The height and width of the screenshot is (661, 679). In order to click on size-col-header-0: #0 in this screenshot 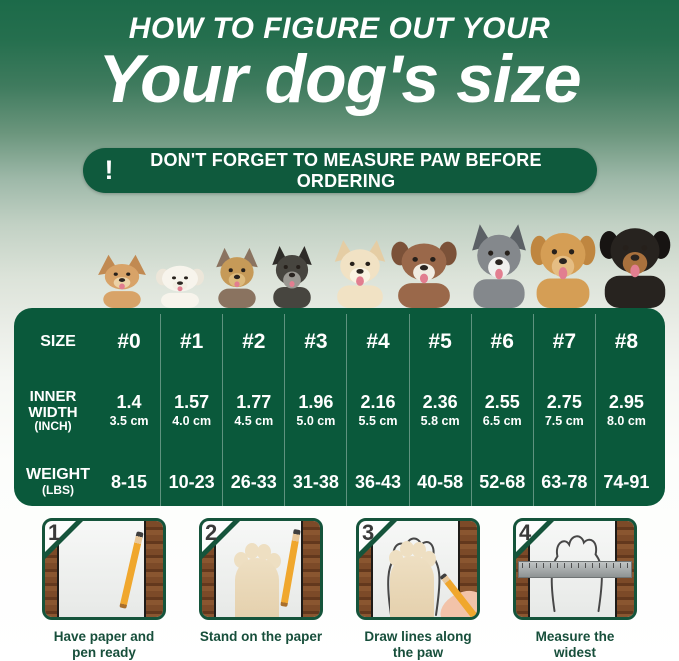, I will do `click(129, 341)`.